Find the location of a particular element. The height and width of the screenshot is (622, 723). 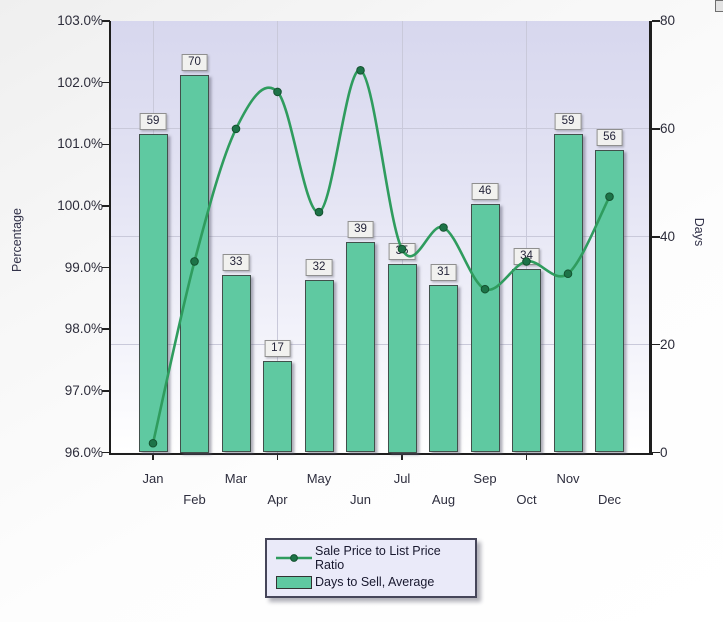

x-axis-line is located at coordinates (380, 453).